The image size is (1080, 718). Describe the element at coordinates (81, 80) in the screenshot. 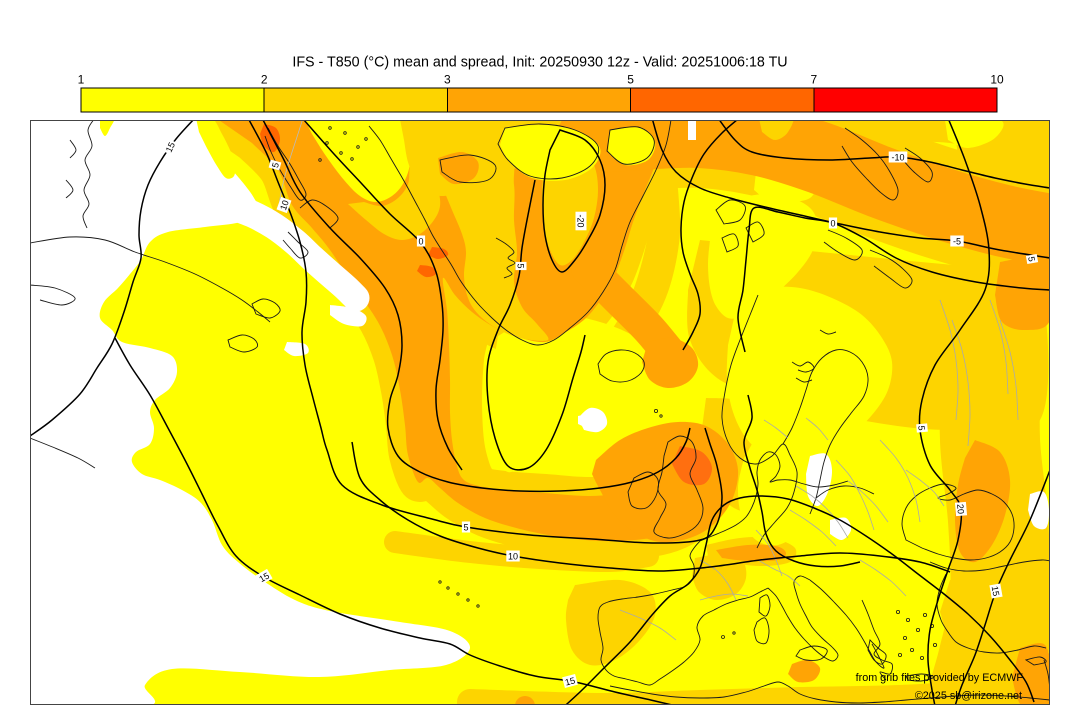

I see `svg-text: 1` at that location.